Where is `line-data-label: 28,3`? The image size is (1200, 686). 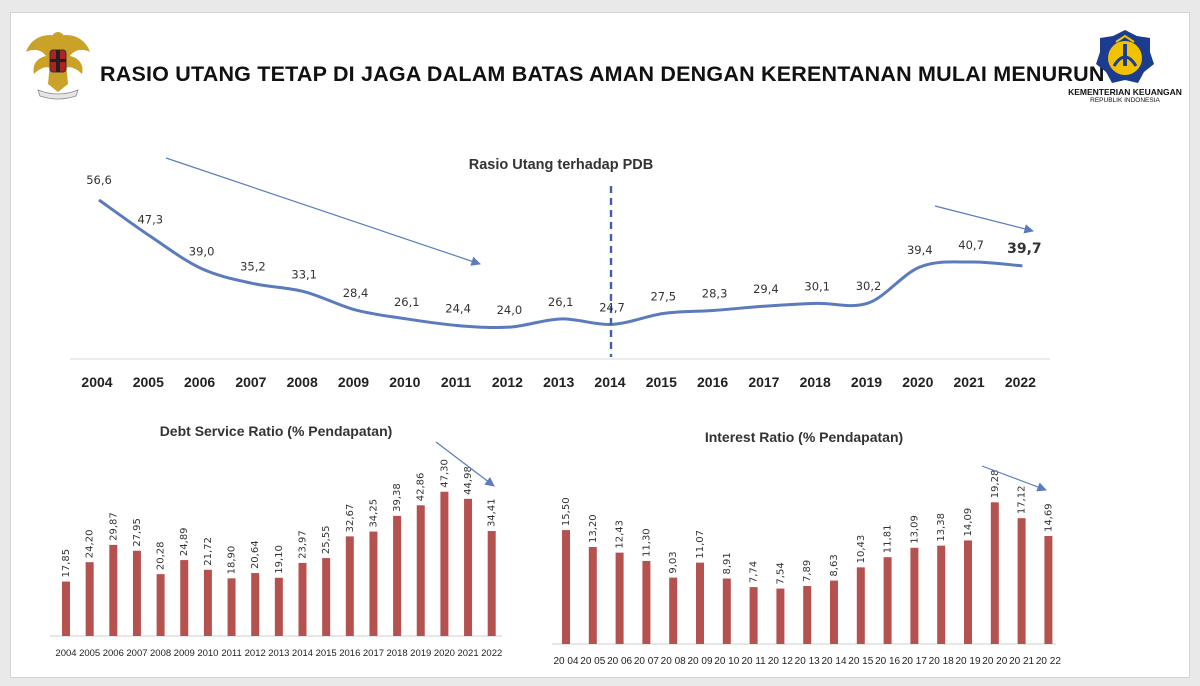 line-data-label: 28,3 is located at coordinates (715, 293).